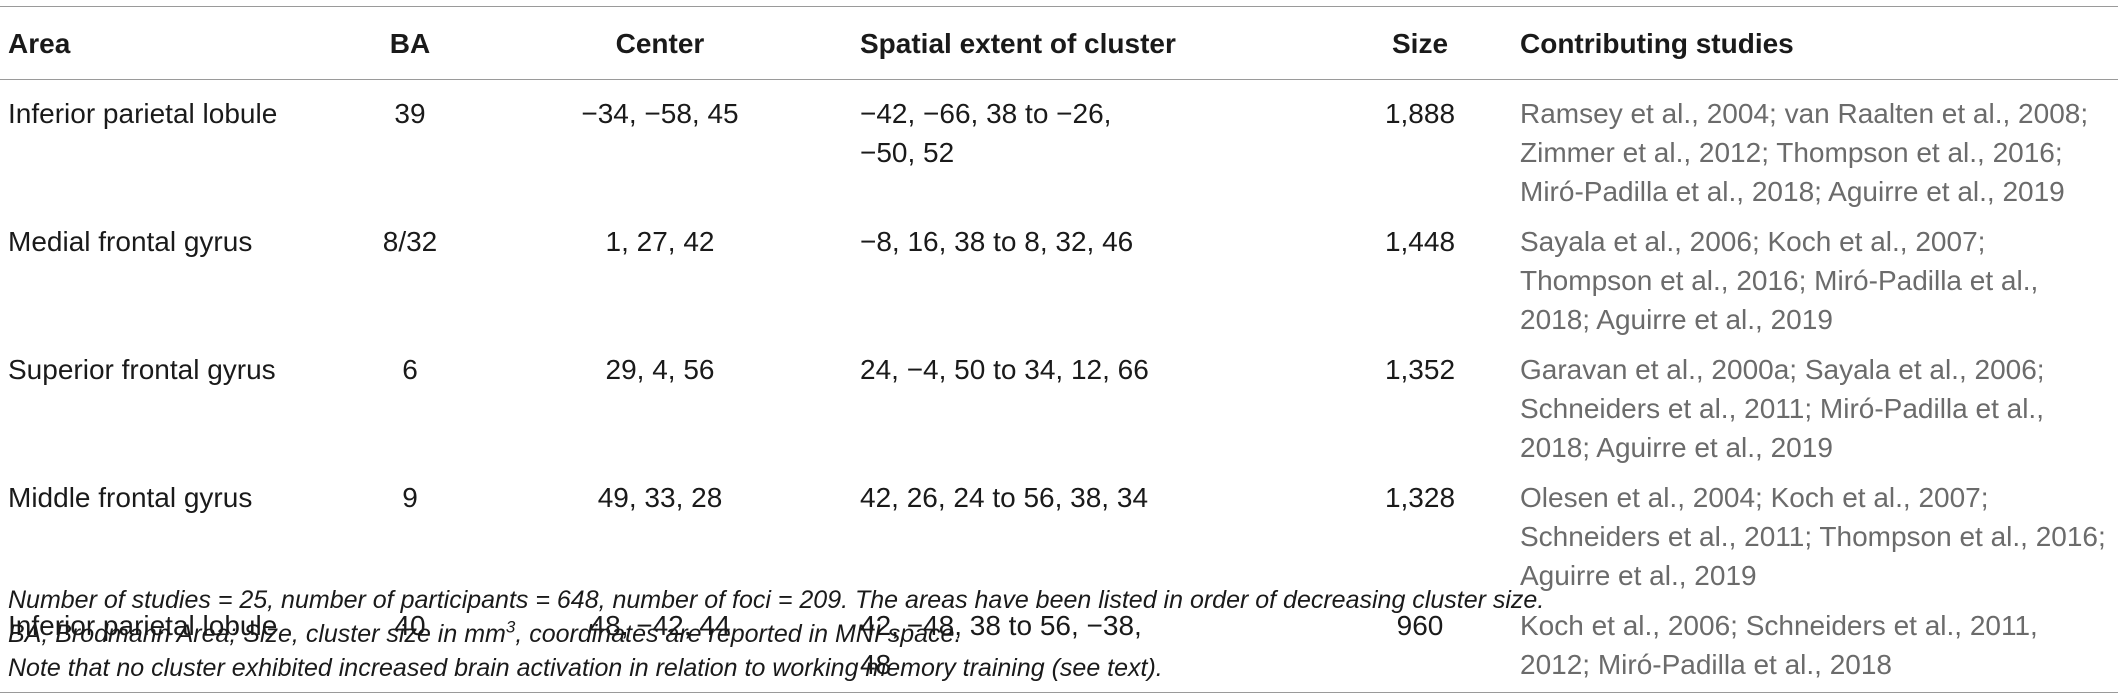 This screenshot has height=697, width=2118. Describe the element at coordinates (1420, 241) in the screenshot. I see `cell-size: 1,448` at that location.